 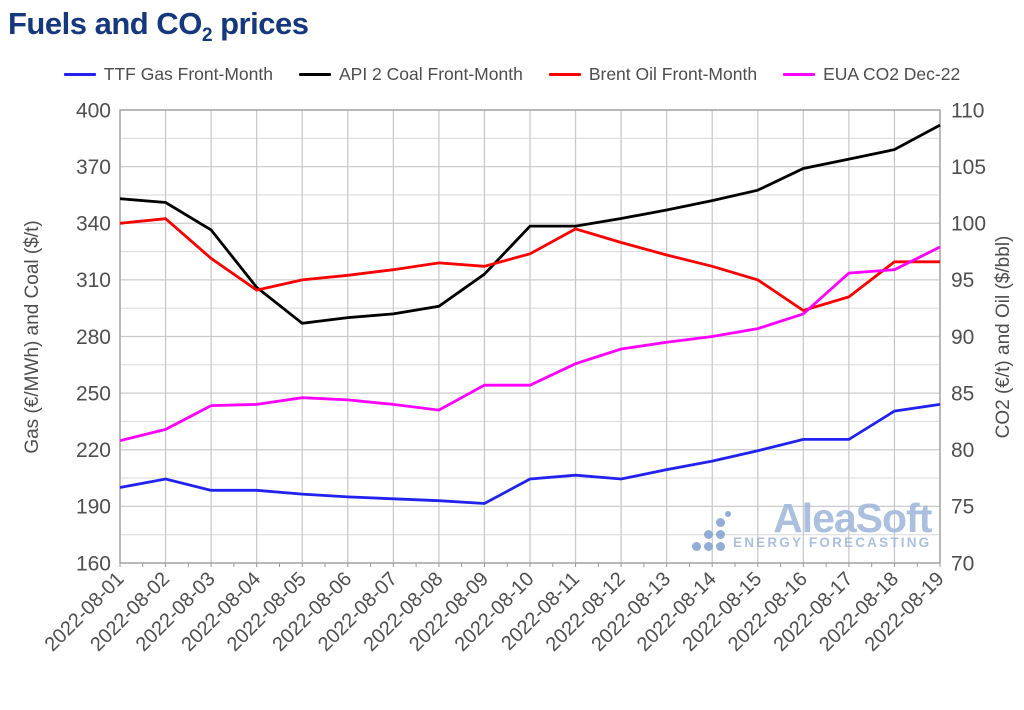 I want to click on y-axis-tick-label-right: 90, so click(x=962, y=337).